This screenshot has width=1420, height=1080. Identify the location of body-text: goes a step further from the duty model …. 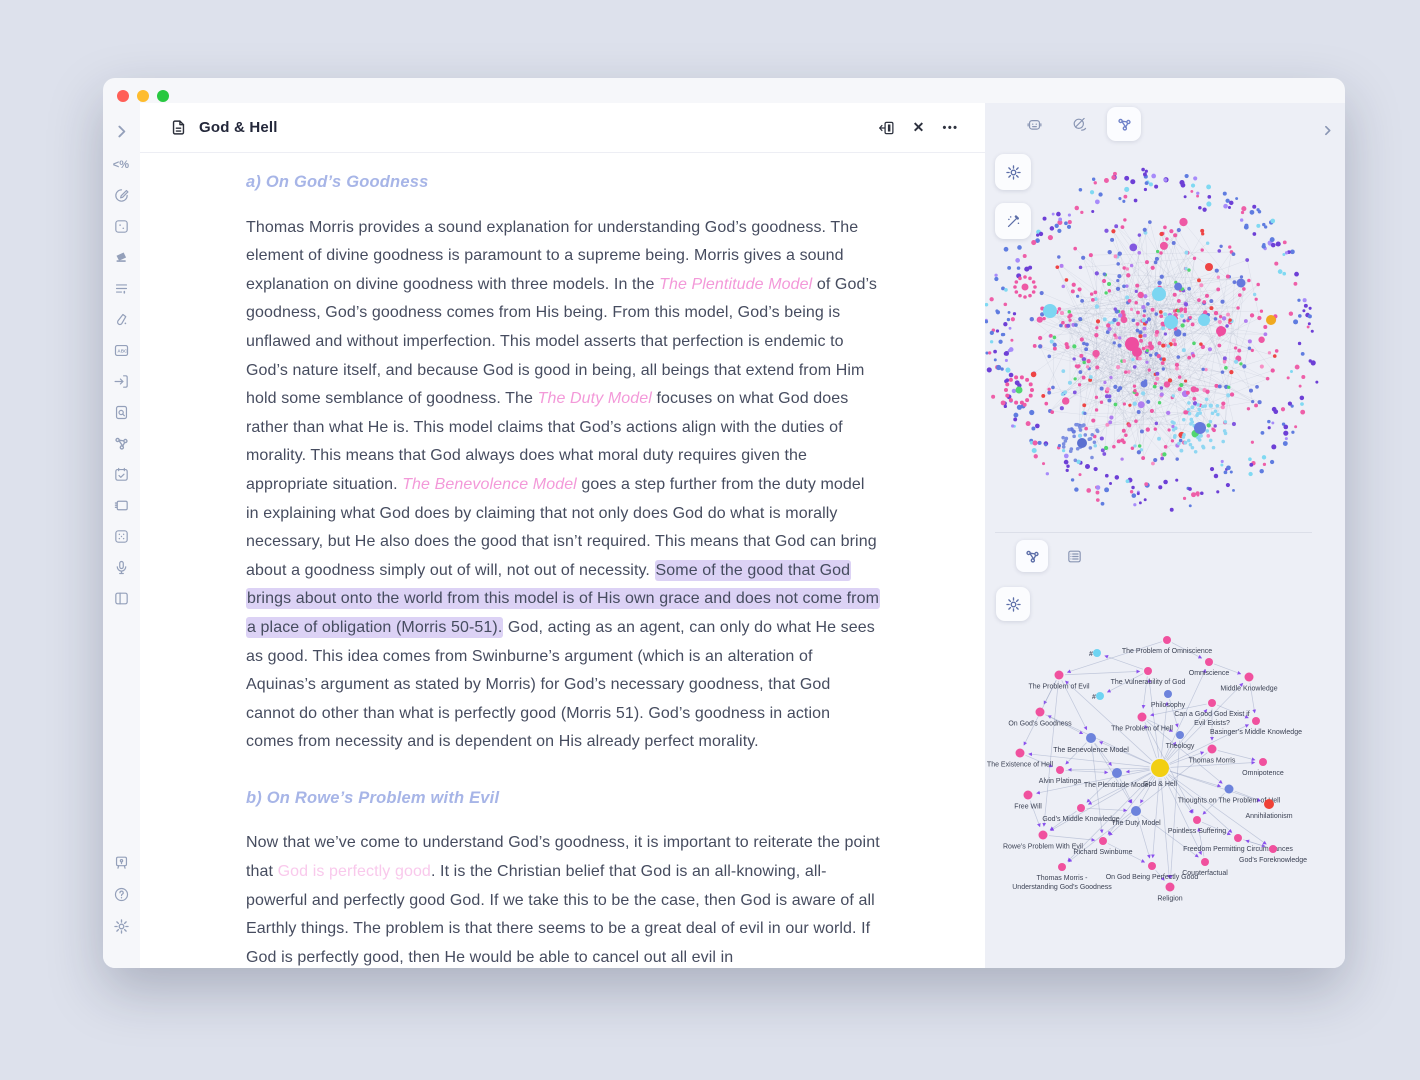
(561, 527).